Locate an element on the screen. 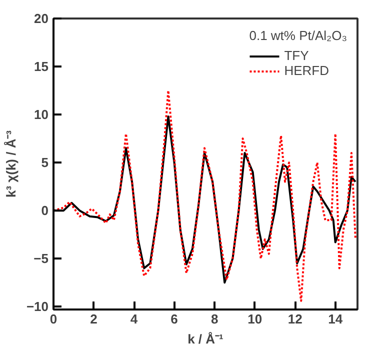 This screenshot has width=372, height=349. x-tick-label: 14 is located at coordinates (336, 319).